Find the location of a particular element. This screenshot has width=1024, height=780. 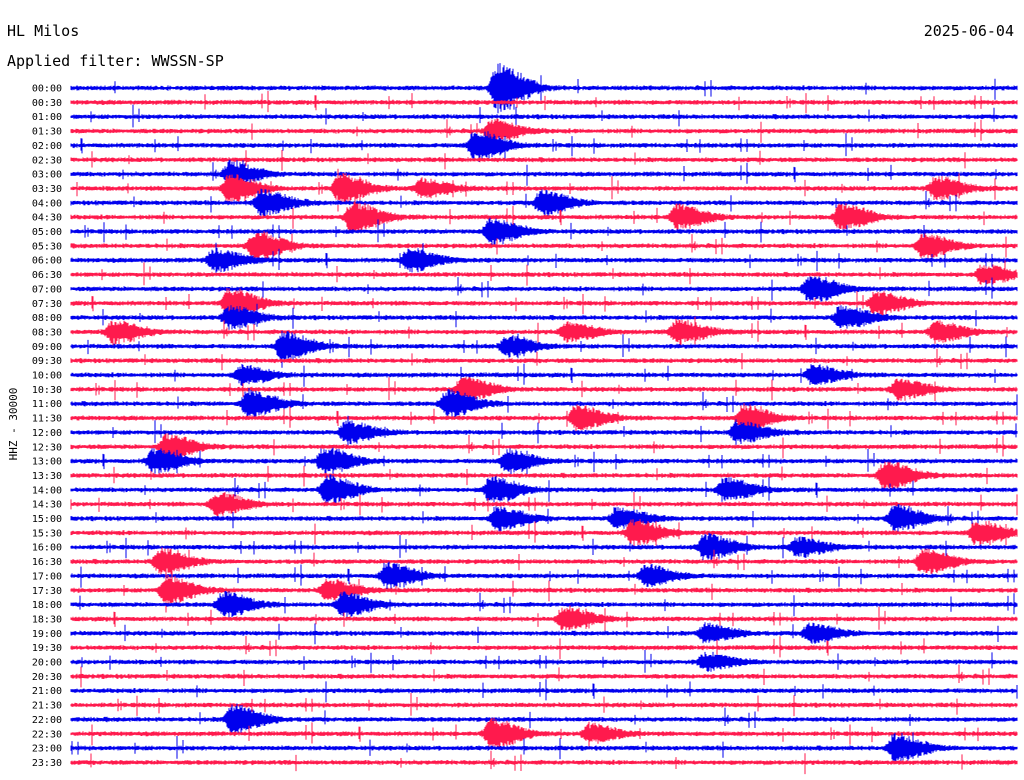

row-time-label: 01:00 is located at coordinates (47, 117).